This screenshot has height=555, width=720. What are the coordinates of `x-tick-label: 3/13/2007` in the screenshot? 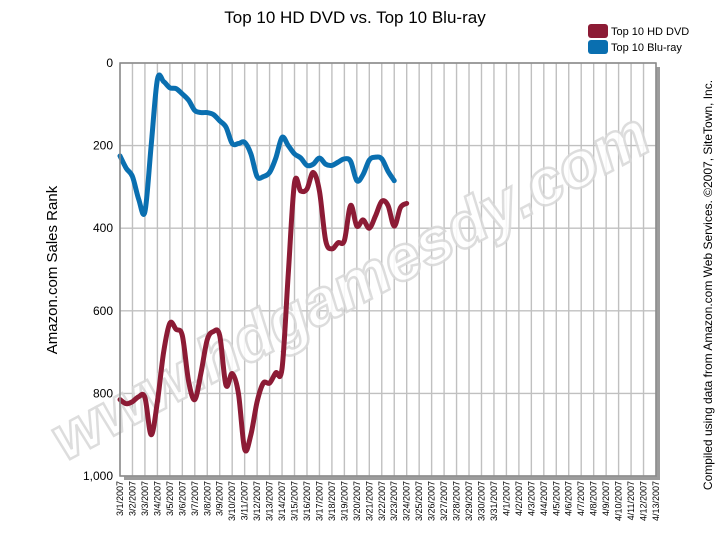 It's located at (270, 501).